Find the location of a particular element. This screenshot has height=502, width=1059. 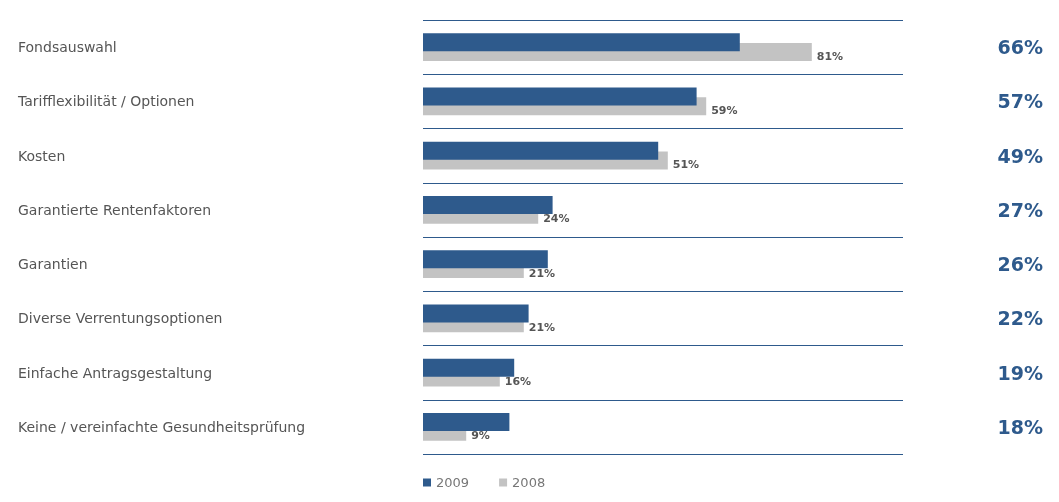

data-label: 24% is located at coordinates (556, 219).